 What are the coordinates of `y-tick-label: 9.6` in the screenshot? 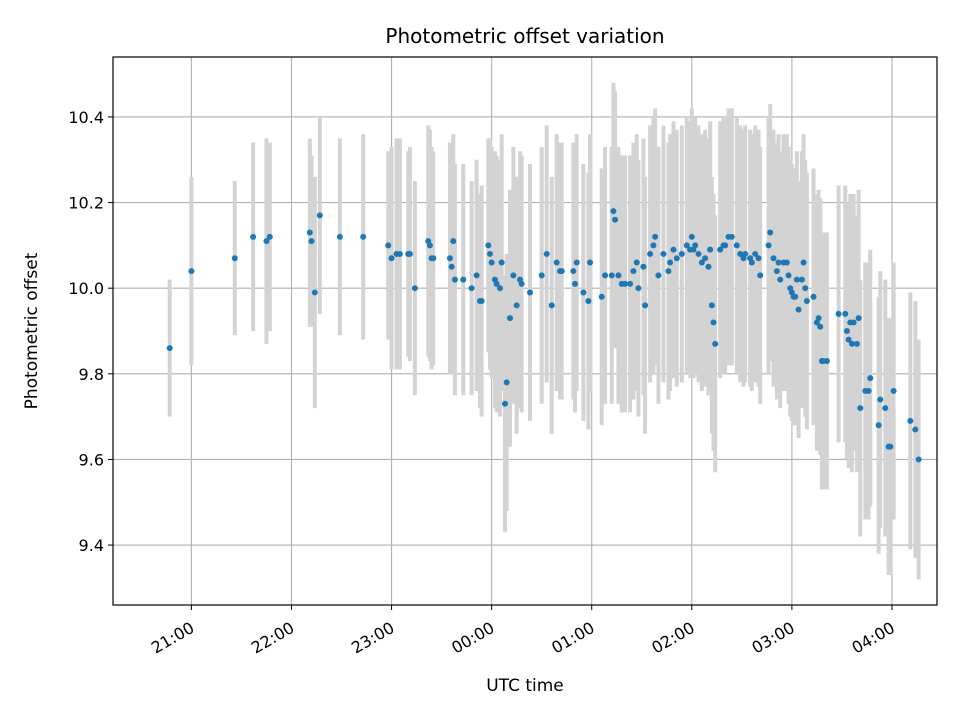 It's located at (91, 459).